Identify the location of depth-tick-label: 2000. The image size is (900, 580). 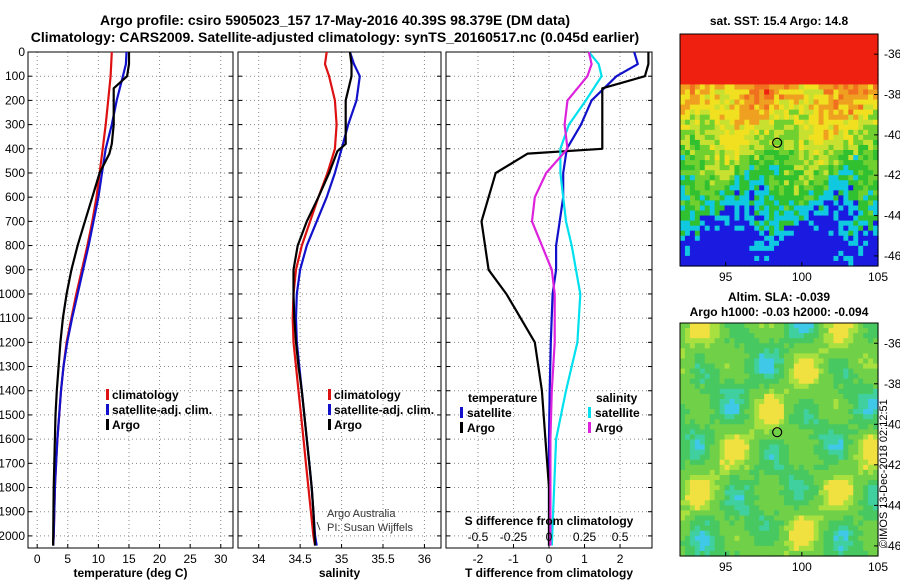
(12, 536).